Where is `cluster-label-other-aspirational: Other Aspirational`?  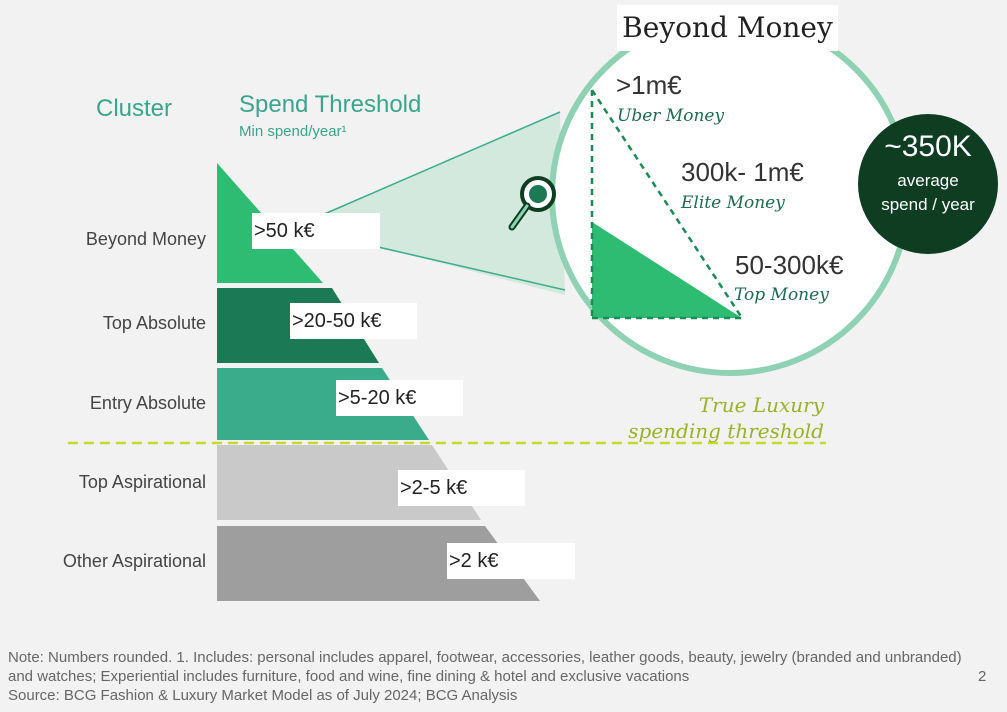
cluster-label-other-aspirational: Other Aspirational is located at coordinates (134, 561).